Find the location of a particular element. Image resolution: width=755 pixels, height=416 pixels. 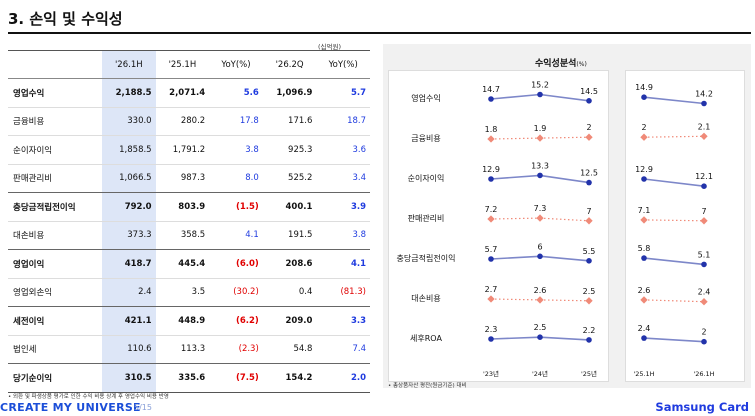

series-label: 대손비용 is located at coordinates (425, 298).